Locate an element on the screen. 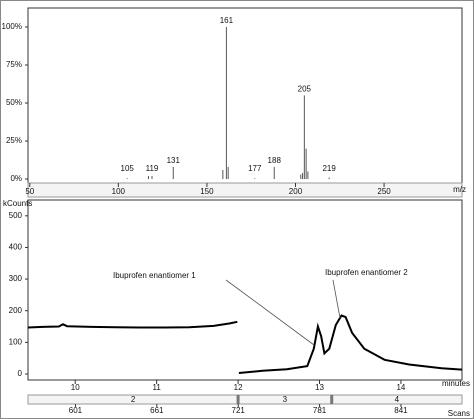 The height and width of the screenshot is (419, 474). segment-bar is located at coordinates (245, 399).